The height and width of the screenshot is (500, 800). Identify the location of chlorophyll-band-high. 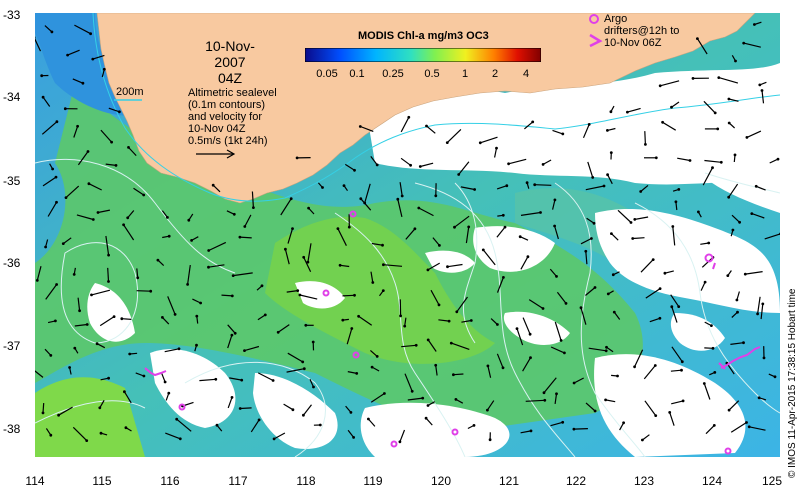
(380, 290).